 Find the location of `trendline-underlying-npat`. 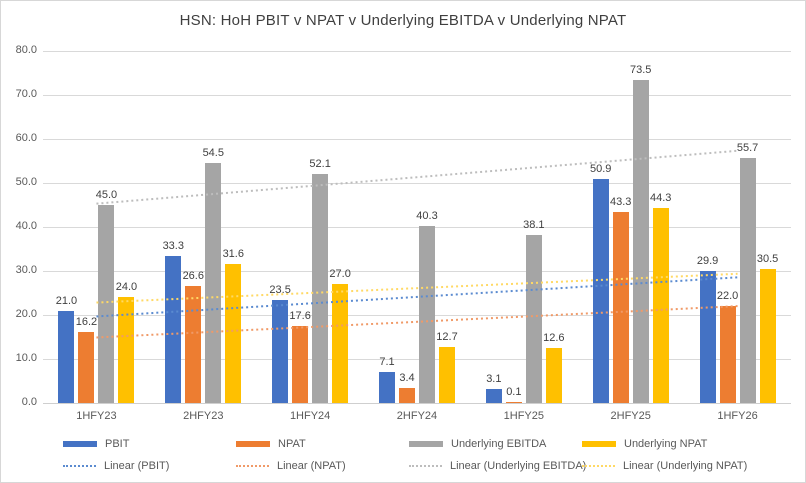

trendline-underlying-npat is located at coordinates (417, 288).